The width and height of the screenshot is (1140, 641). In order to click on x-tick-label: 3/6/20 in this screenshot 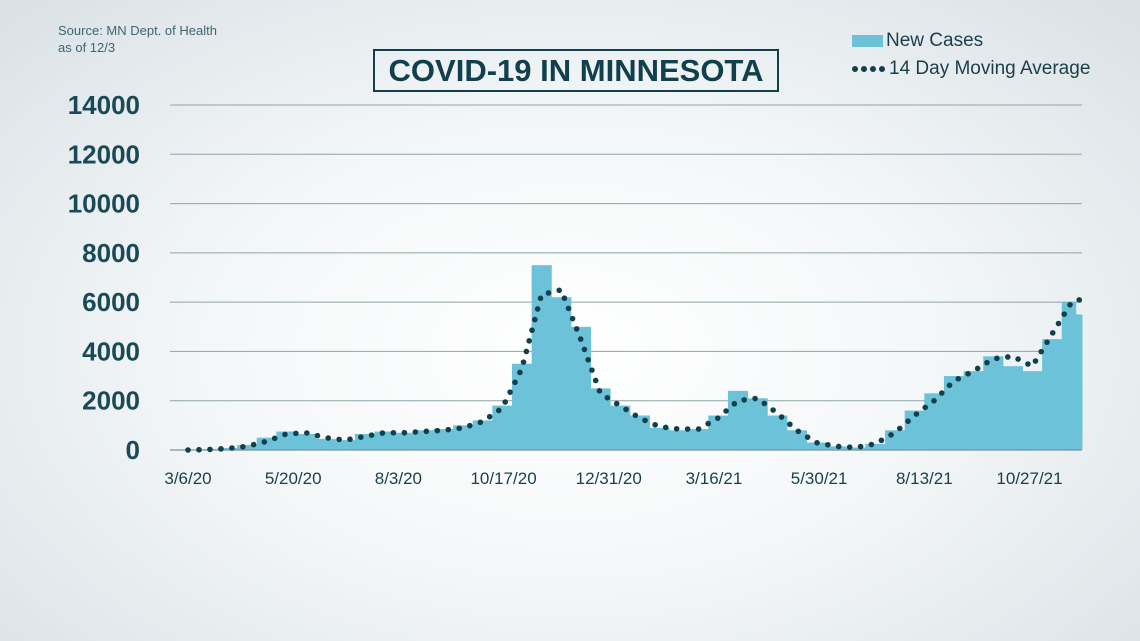, I will do `click(187, 478)`.